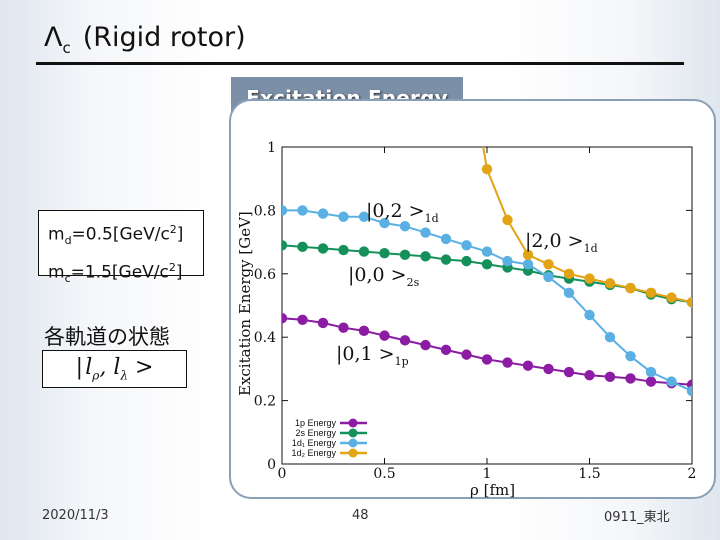  What do you see at coordinates (265, 275) in the screenshot?
I see `y-tick-label: 0.6` at bounding box center [265, 275].